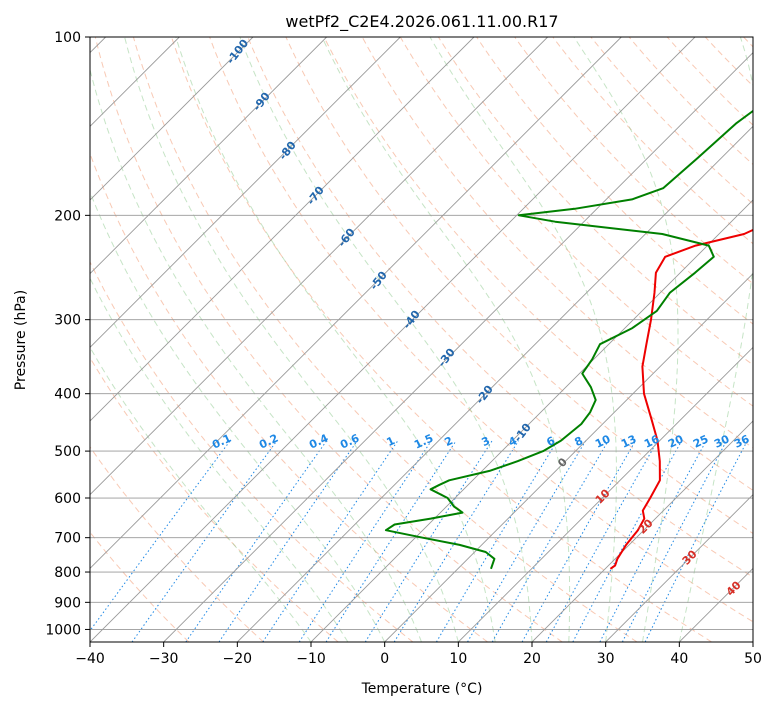  I want to click on y-tick-label: 700, so click(67, 539).